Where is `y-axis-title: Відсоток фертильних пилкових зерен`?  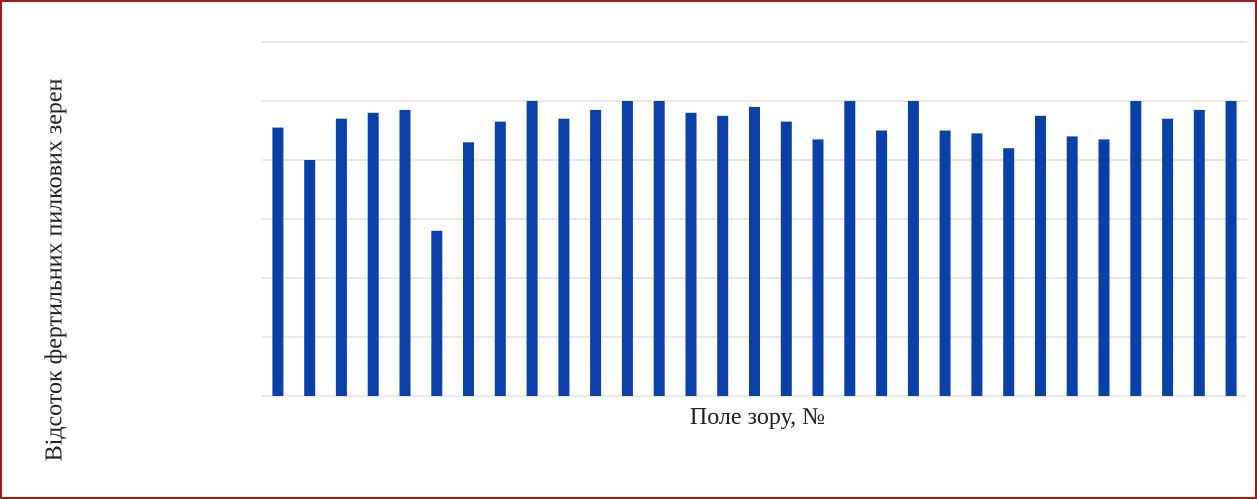 y-axis-title: Відсоток фертильних пилкових зерен is located at coordinates (55, 270).